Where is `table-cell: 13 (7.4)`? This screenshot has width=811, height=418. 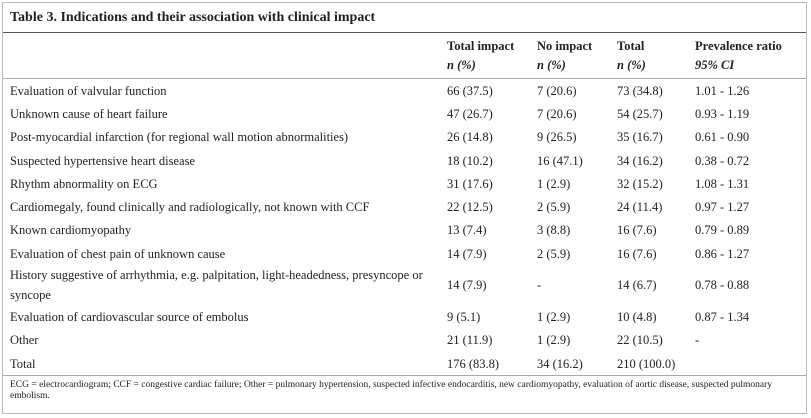 table-cell: 13 (7.4) is located at coordinates (467, 230).